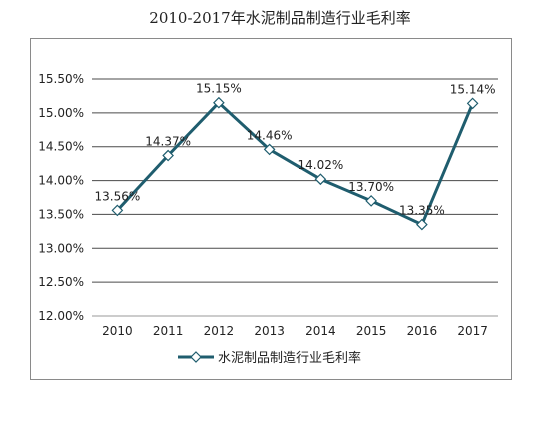 Image resolution: width=560 pixels, height=421 pixels. What do you see at coordinates (168, 331) in the screenshot?
I see `x-tick-label: 2011` at bounding box center [168, 331].